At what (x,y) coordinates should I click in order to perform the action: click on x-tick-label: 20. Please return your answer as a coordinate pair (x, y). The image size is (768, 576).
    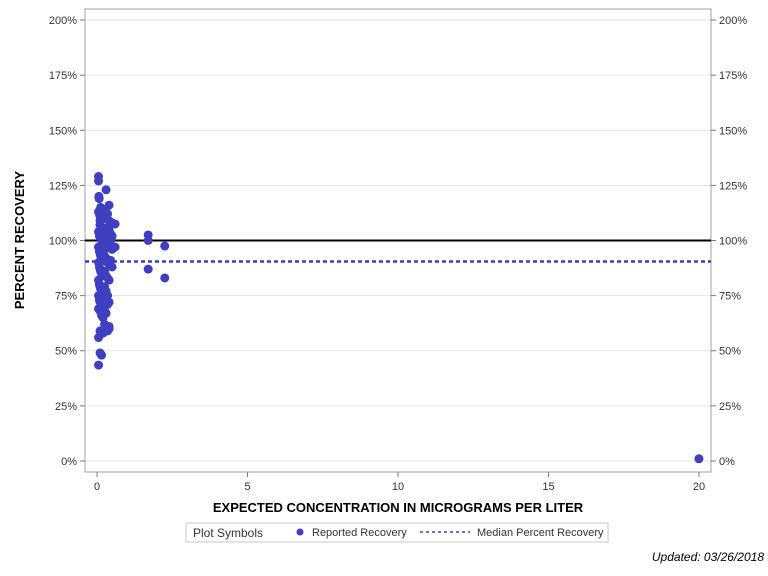
    Looking at the image, I should click on (699, 487).